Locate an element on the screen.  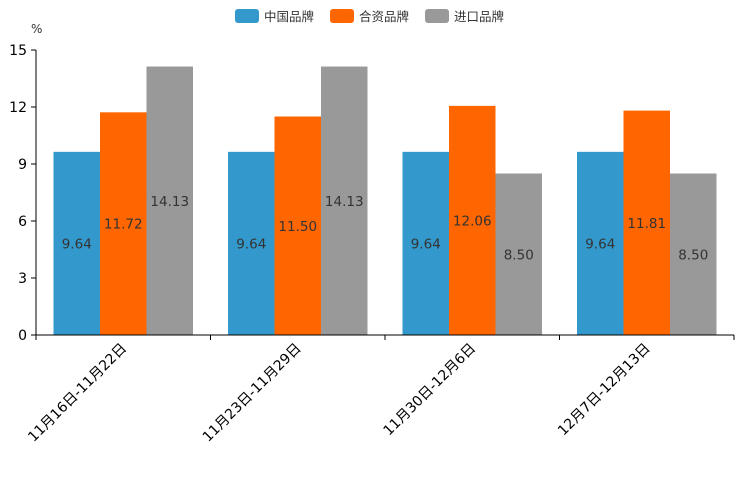
data-label: 11.81 is located at coordinates (646, 224).